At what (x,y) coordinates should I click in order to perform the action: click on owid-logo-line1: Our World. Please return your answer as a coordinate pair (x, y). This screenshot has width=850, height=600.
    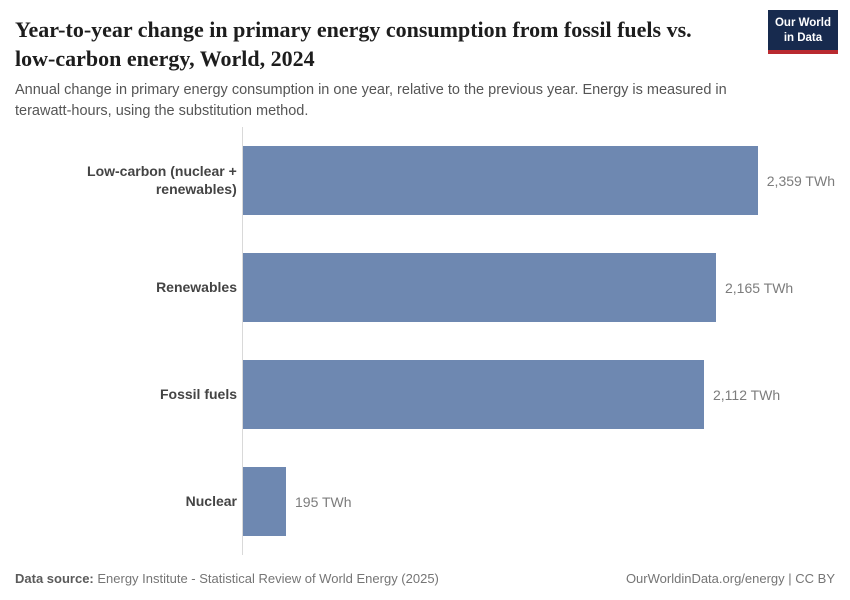
    Looking at the image, I should click on (802, 23).